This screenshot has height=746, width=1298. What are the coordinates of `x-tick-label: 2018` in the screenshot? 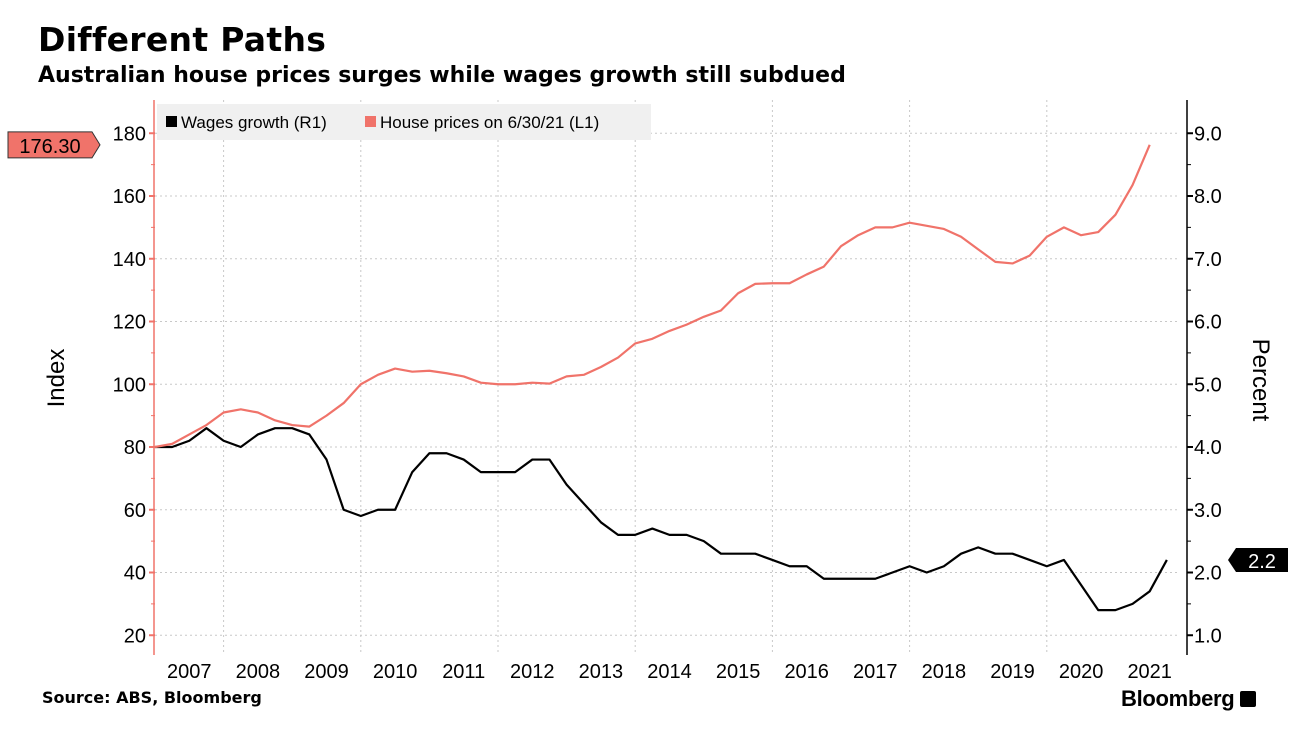 It's located at (944, 672).